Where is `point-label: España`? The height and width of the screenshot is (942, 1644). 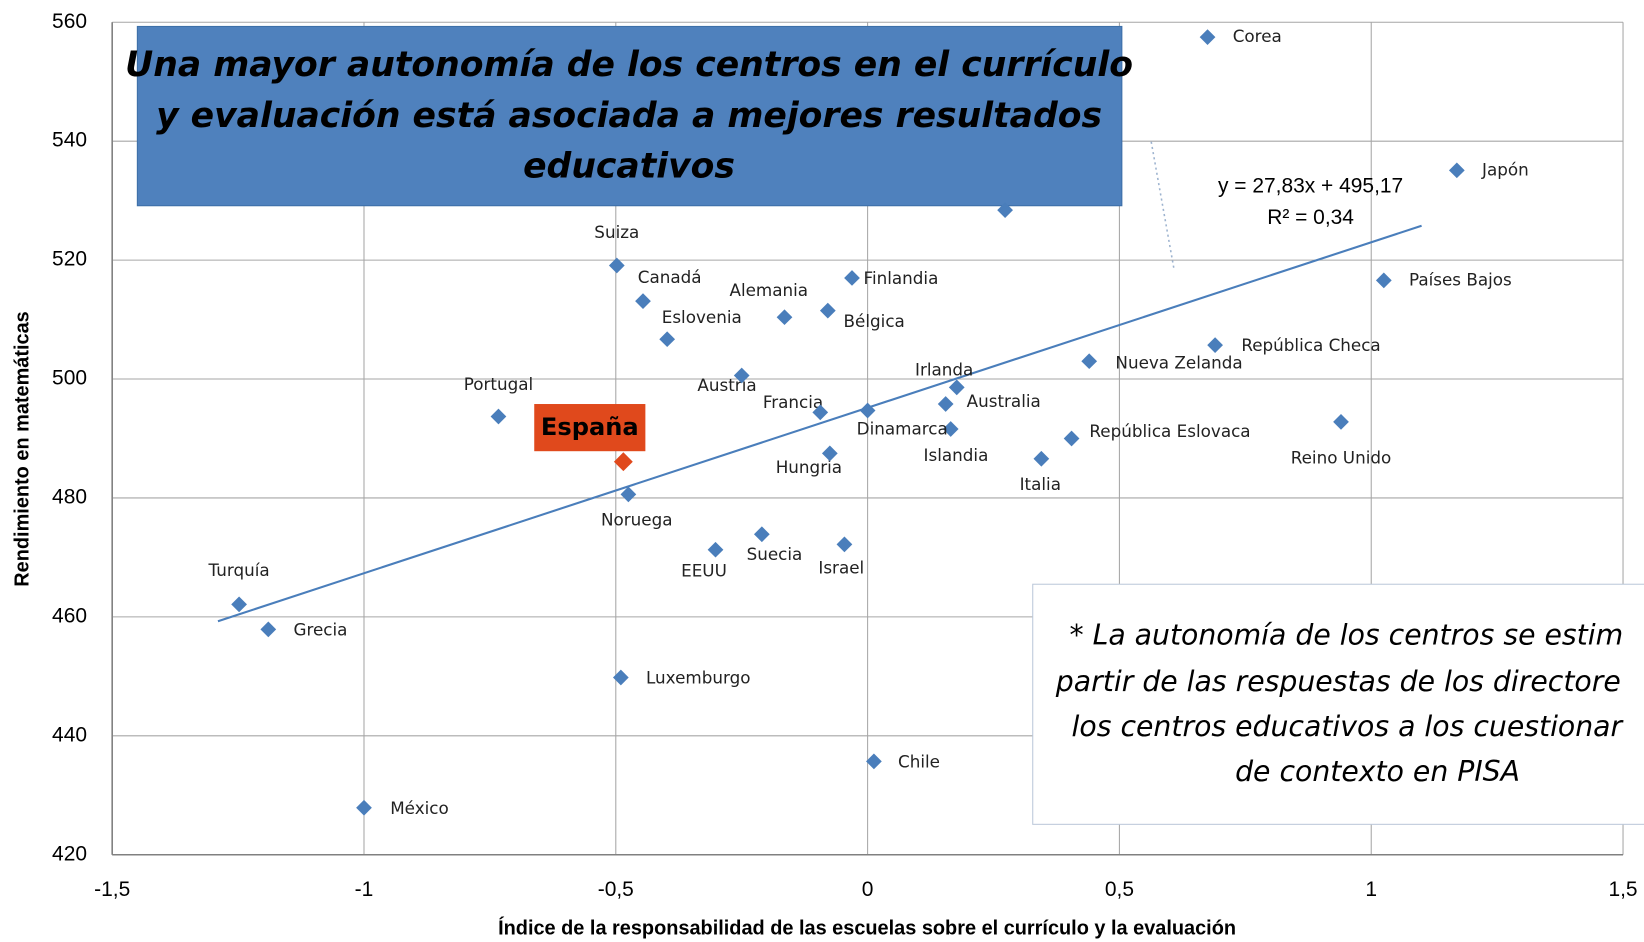
point-label: España is located at coordinates (590, 427).